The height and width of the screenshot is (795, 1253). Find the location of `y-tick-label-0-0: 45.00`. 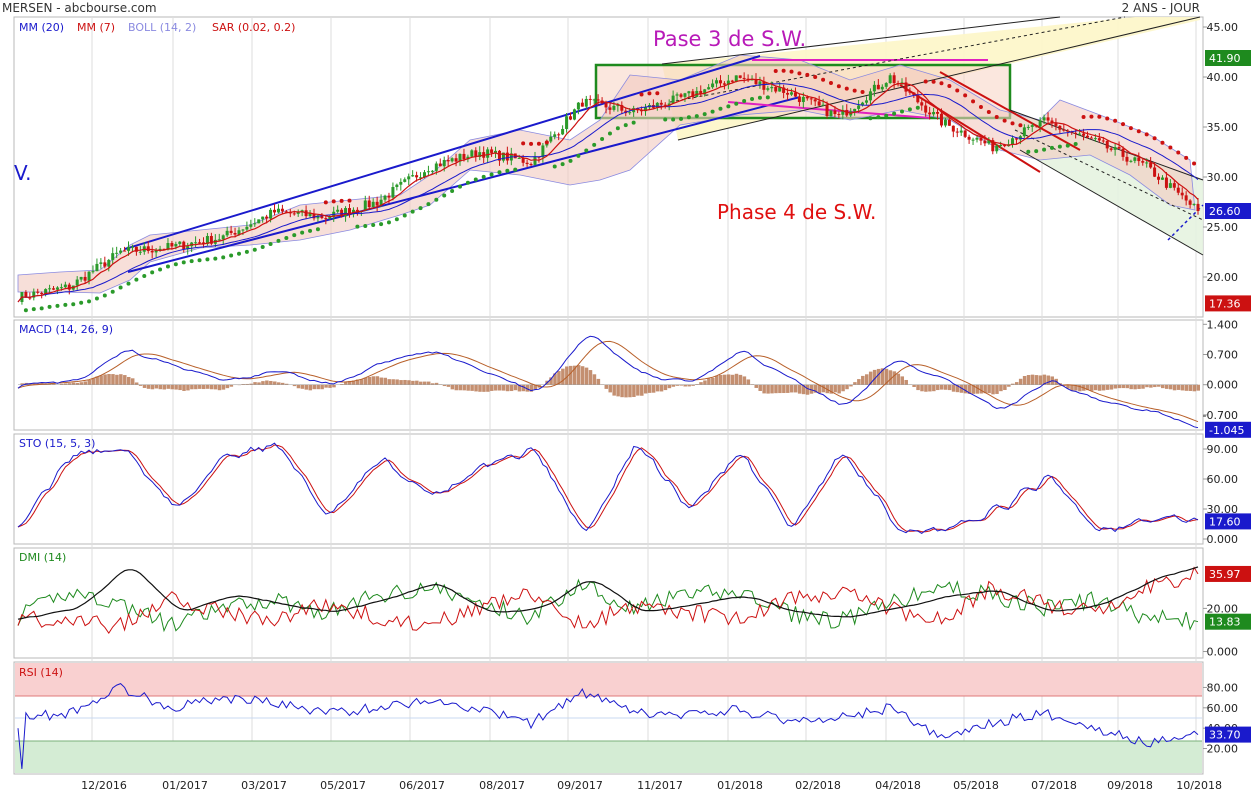

y-tick-label-0-0: 45.00 is located at coordinates (1223, 27).